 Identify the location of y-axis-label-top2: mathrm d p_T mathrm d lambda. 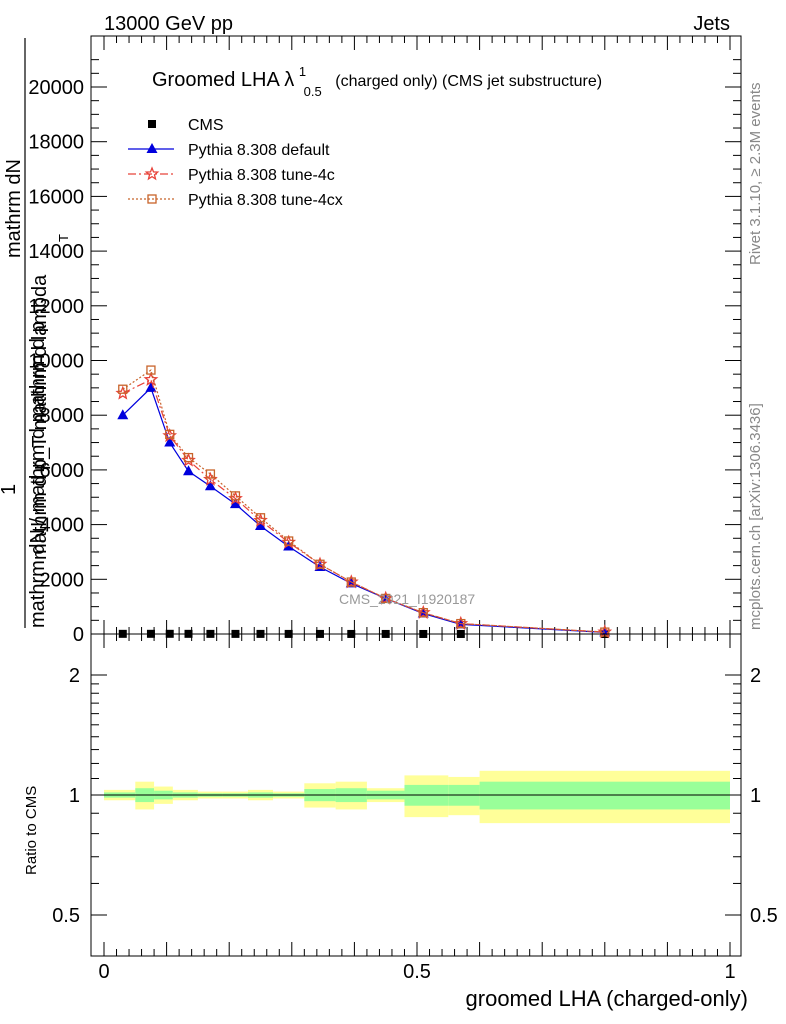
(40, 417).